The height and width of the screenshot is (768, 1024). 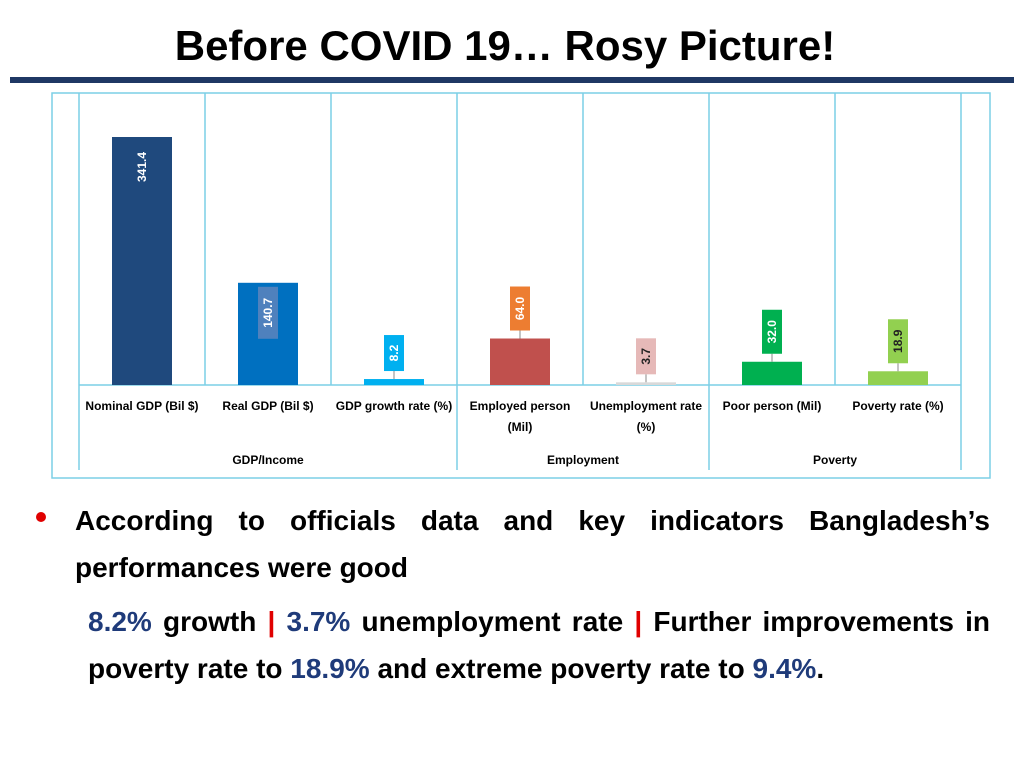 What do you see at coordinates (835, 460) in the screenshot?
I see `group-label: Poverty` at bounding box center [835, 460].